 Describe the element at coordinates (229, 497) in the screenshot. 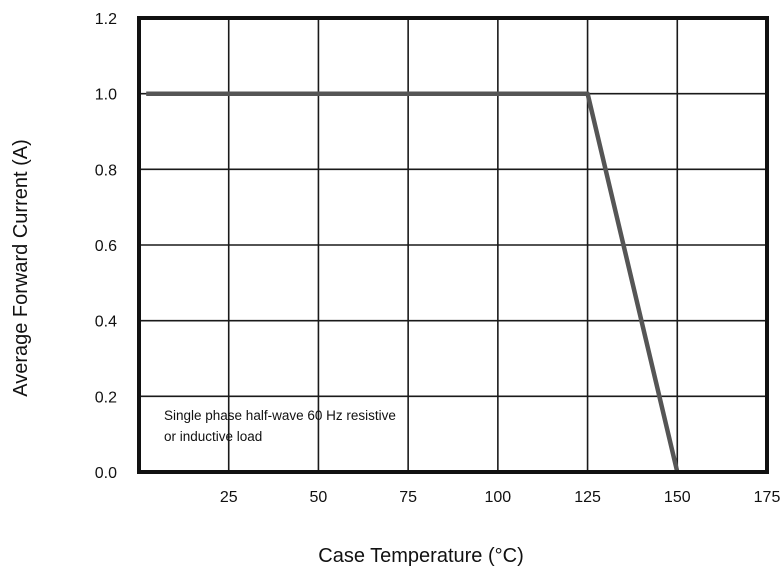

I see `x-tick-label: 25` at that location.